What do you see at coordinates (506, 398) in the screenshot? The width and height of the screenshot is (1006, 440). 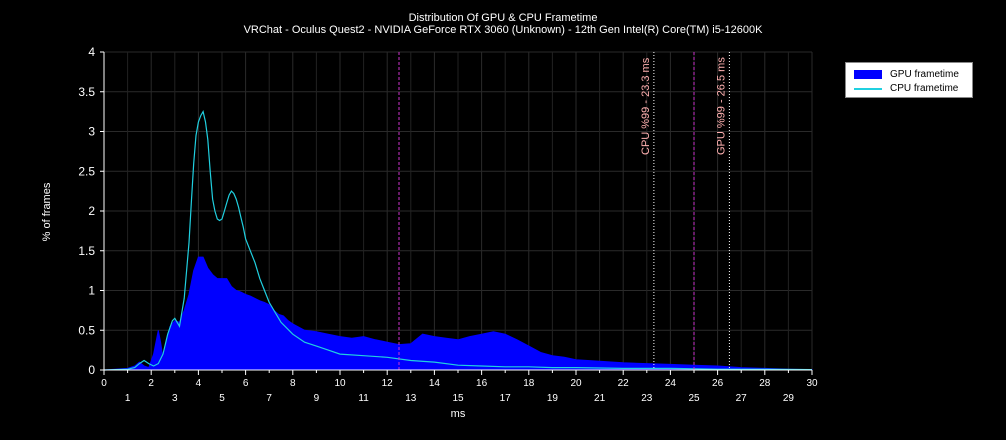 I see `x-tick-label-minor: 17` at bounding box center [506, 398].